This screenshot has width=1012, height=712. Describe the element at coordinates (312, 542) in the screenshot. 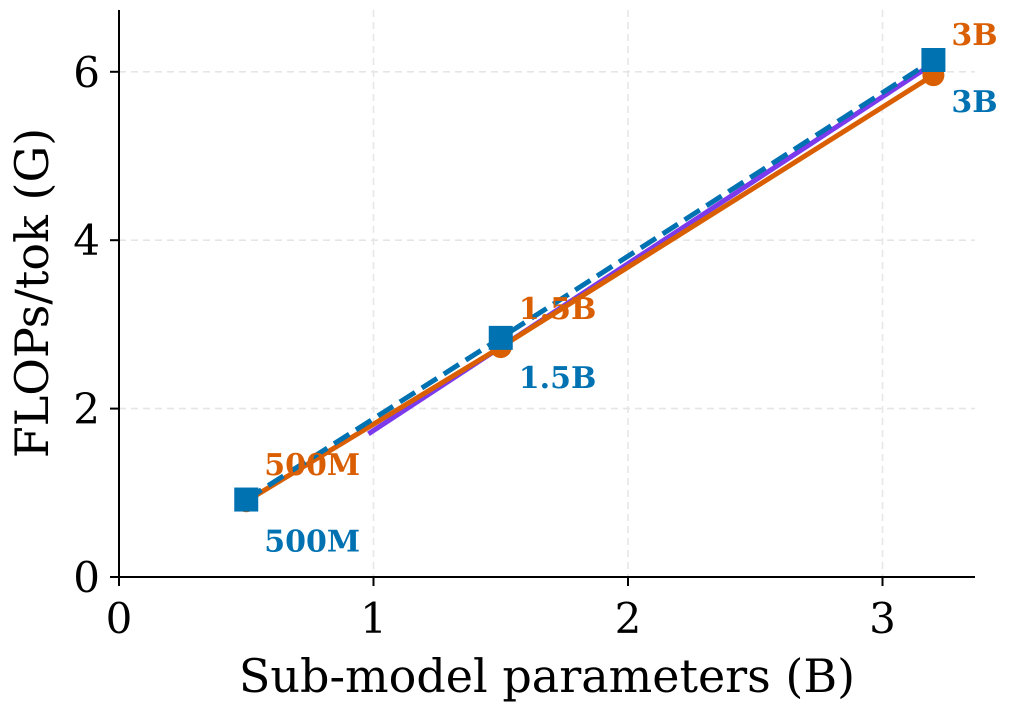

I see `blue-series-data-label: 500M` at that location.